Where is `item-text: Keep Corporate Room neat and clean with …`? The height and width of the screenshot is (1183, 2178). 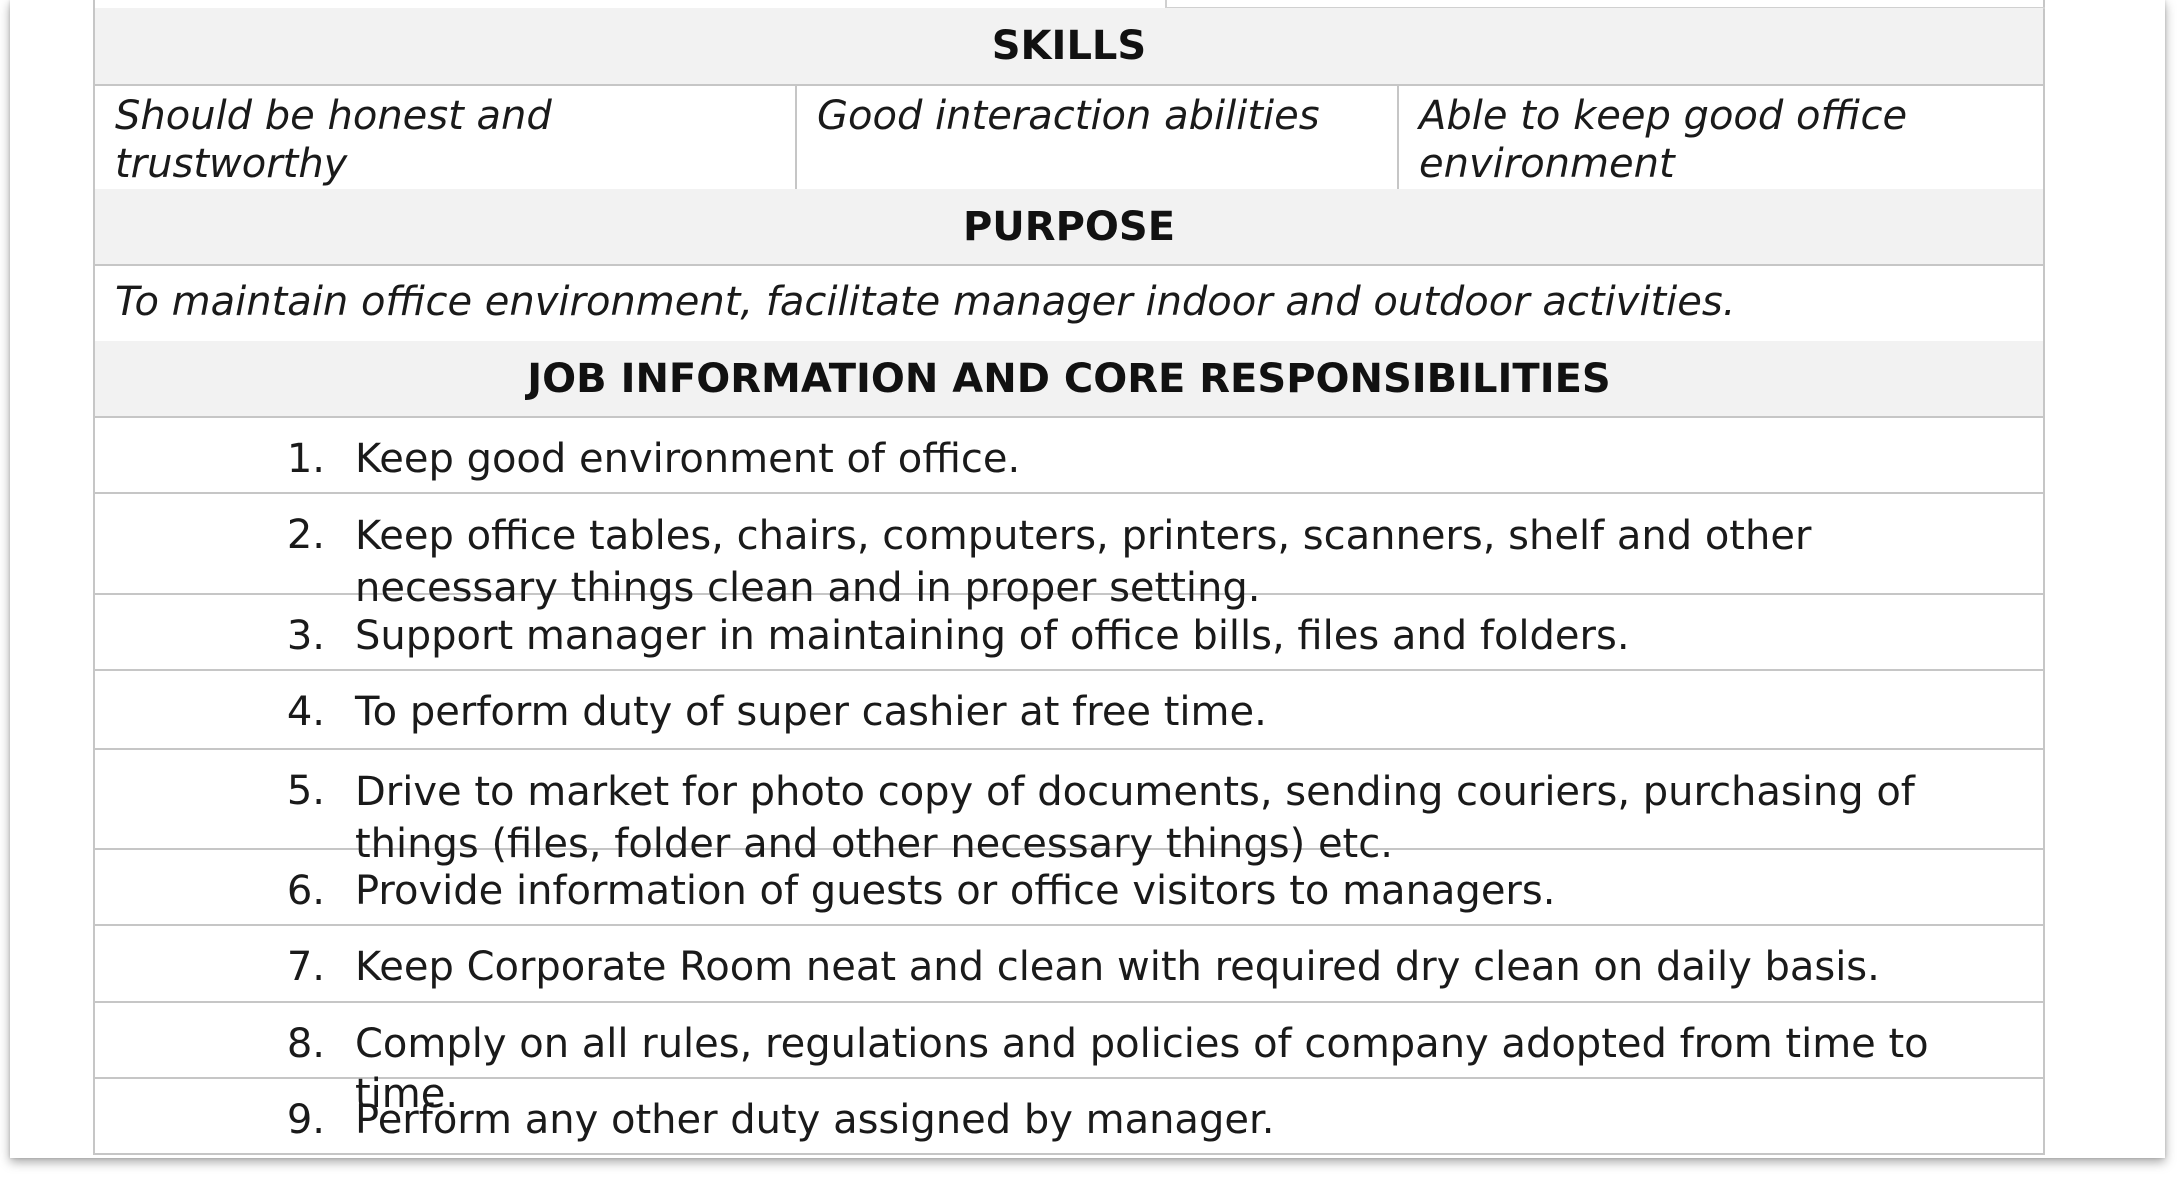 item-text: Keep Corporate Room neat and clean with … is located at coordinates (1117, 967).